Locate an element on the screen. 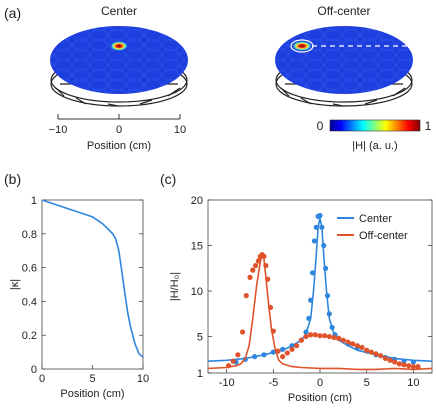 The width and height of the screenshot is (436, 414). axis-label: Position (cm) is located at coordinates (119, 146).